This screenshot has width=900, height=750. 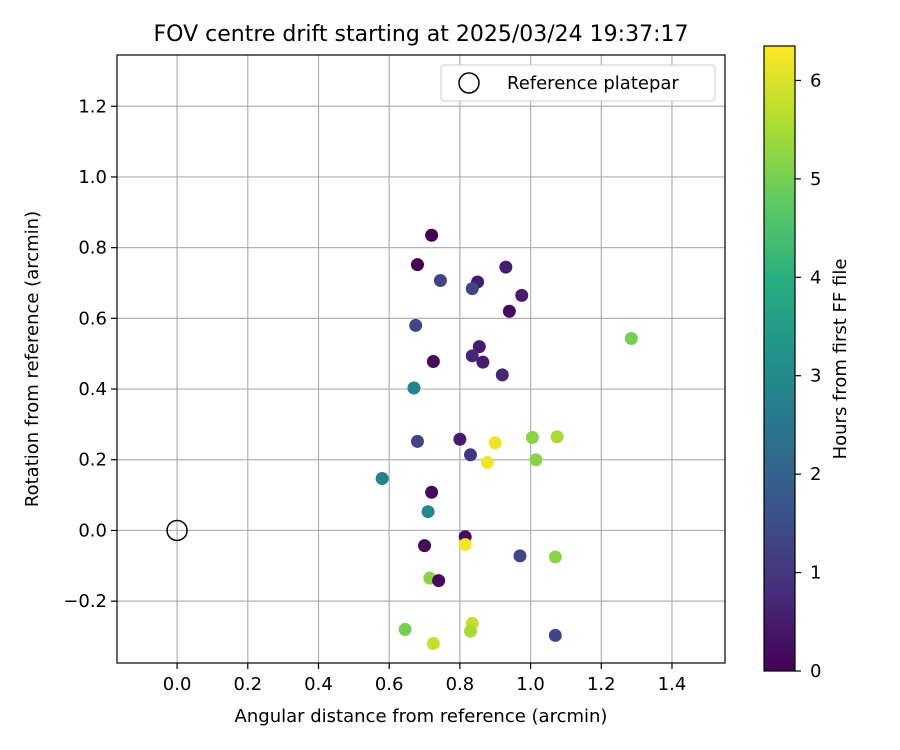 What do you see at coordinates (92, 530) in the screenshot?
I see `y-tick-label: 0.0` at bounding box center [92, 530].